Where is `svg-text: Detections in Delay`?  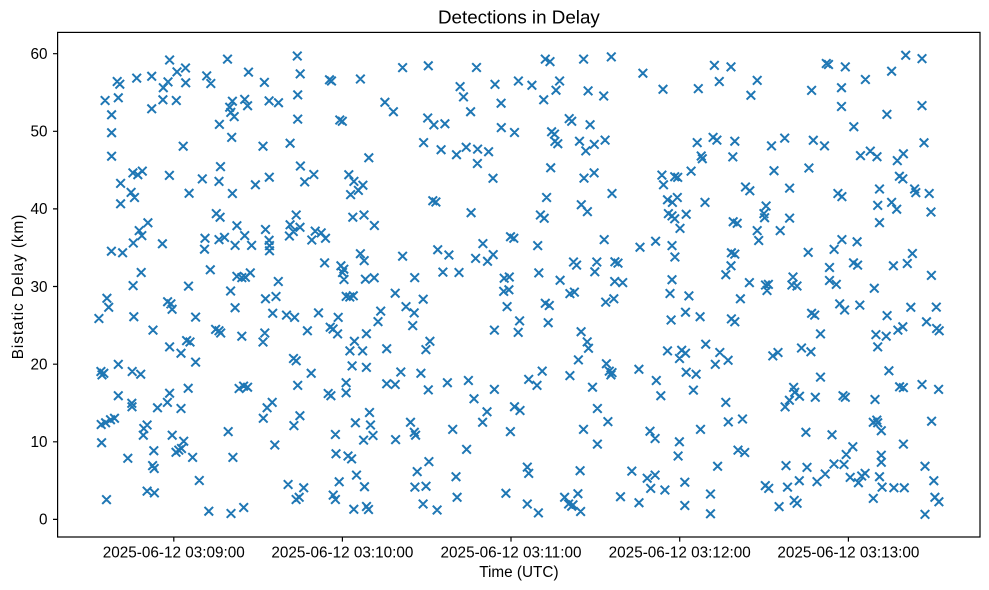 svg-text: Detections in Delay is located at coordinates (519, 17).